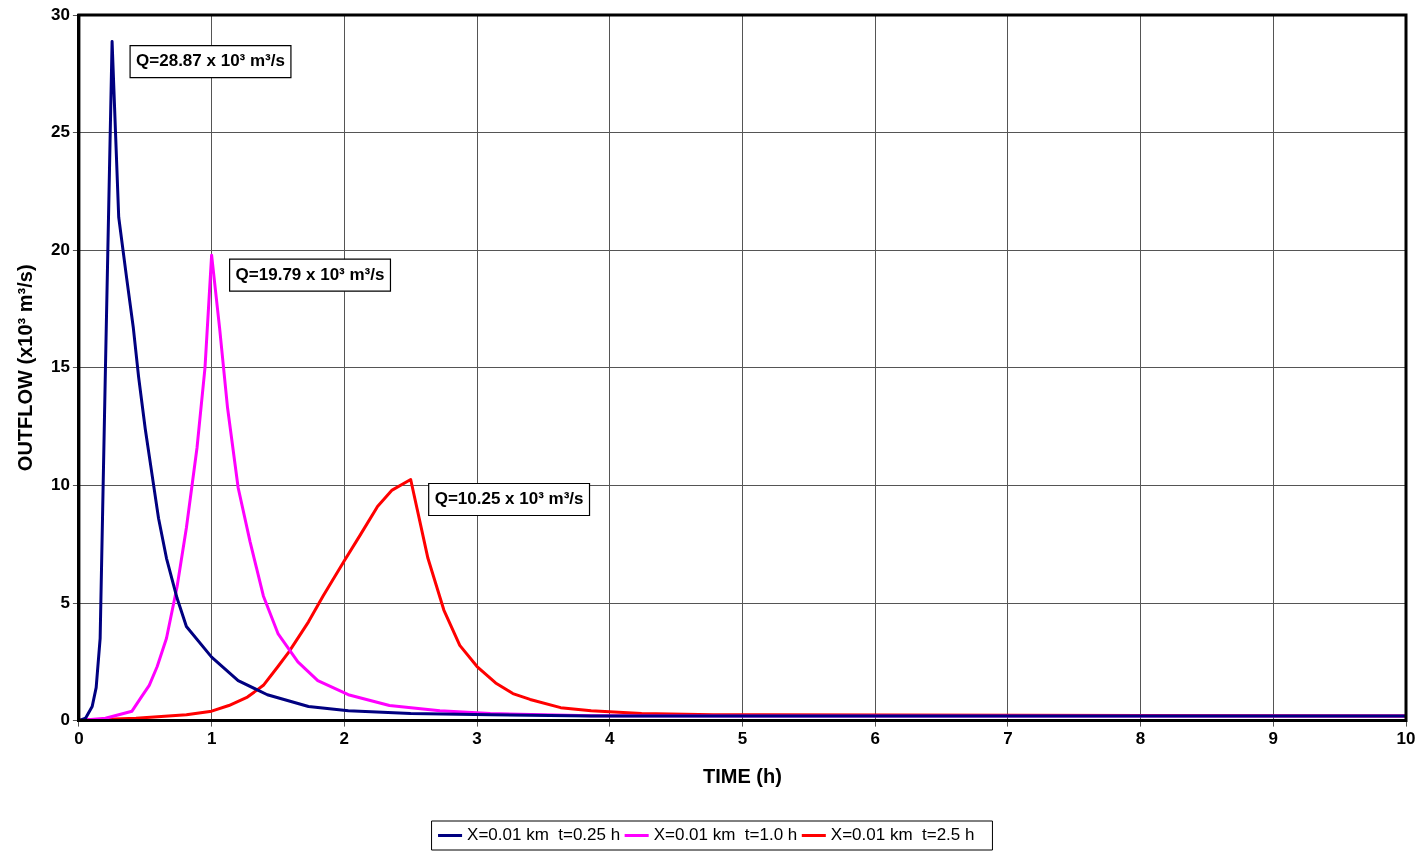 Image resolution: width=1422 pixels, height=860 pixels. What do you see at coordinates (1008, 739) in the screenshot?
I see `x-tick-label: 7` at bounding box center [1008, 739].